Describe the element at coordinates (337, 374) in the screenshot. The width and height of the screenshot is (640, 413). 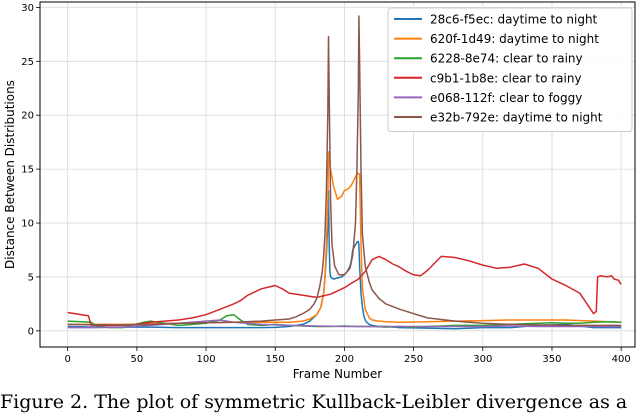
I see `x-axis-label: Frame Number` at that location.